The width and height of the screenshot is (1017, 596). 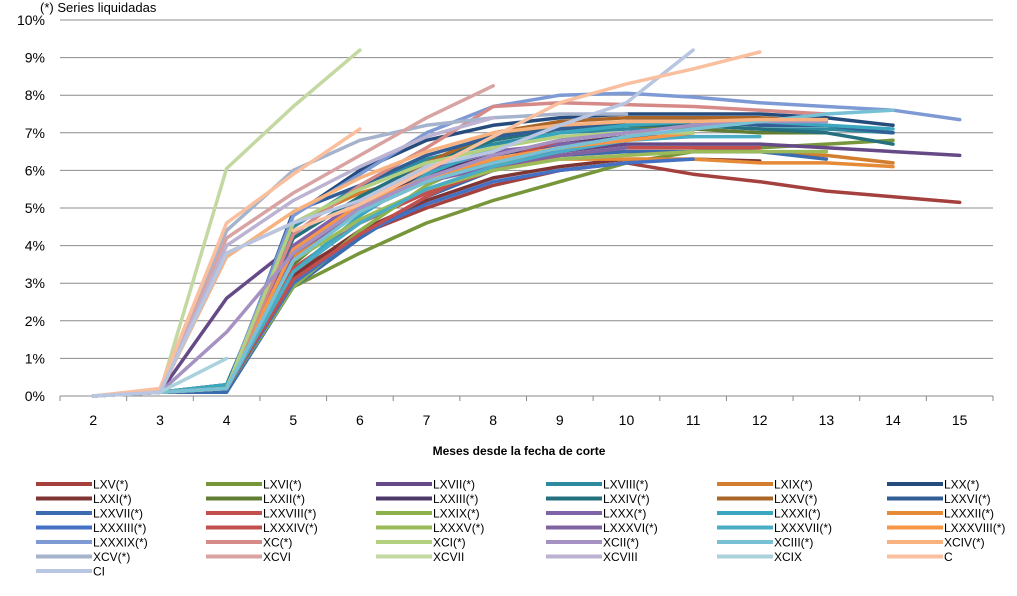 I want to click on legend-label: LXXXIII(*), so click(x=119, y=528).